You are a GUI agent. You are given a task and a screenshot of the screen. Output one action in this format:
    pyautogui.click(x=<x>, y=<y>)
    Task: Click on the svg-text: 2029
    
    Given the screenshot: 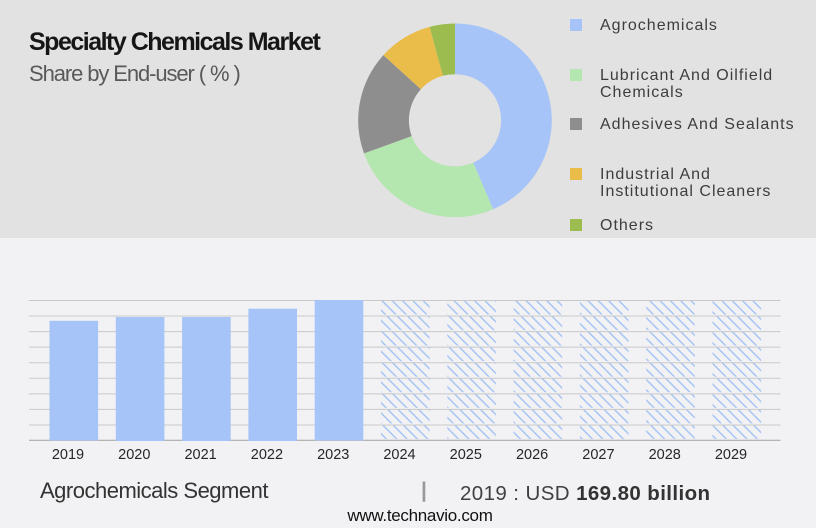 What is the action you would take?
    pyautogui.click(x=731, y=455)
    